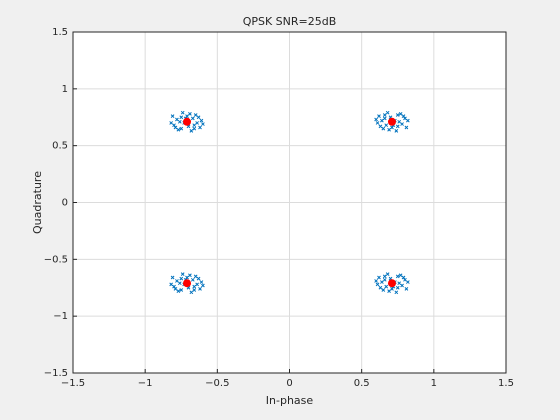  What do you see at coordinates (65, 89) in the screenshot?
I see `y-tick-label: 1` at bounding box center [65, 89].